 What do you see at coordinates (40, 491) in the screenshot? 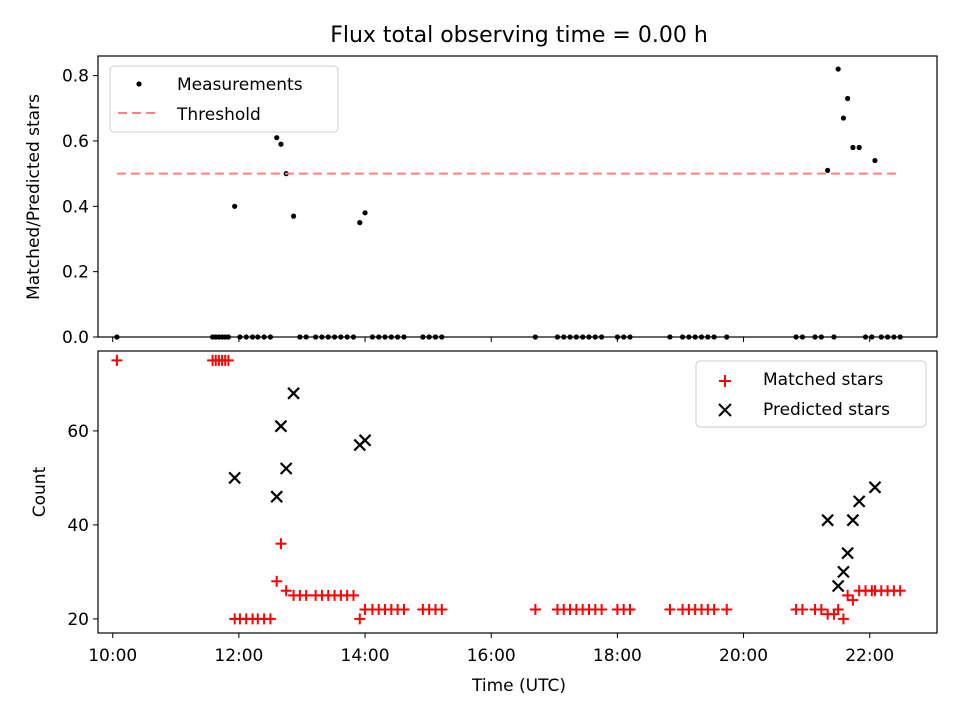
I see `bottom-y-axis-label: Count` at bounding box center [40, 491].